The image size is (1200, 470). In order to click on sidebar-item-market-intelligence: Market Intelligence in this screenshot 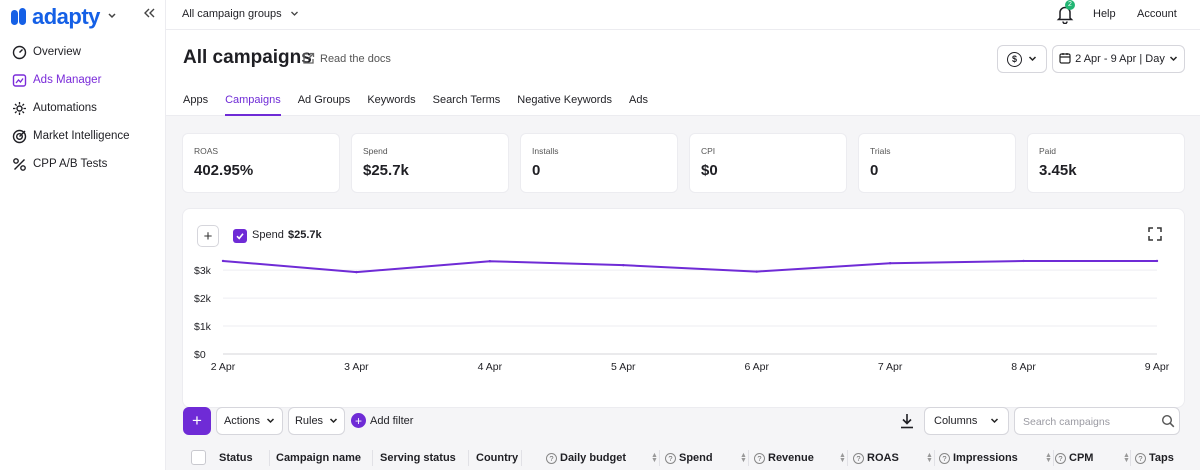, I will do `click(83, 136)`.